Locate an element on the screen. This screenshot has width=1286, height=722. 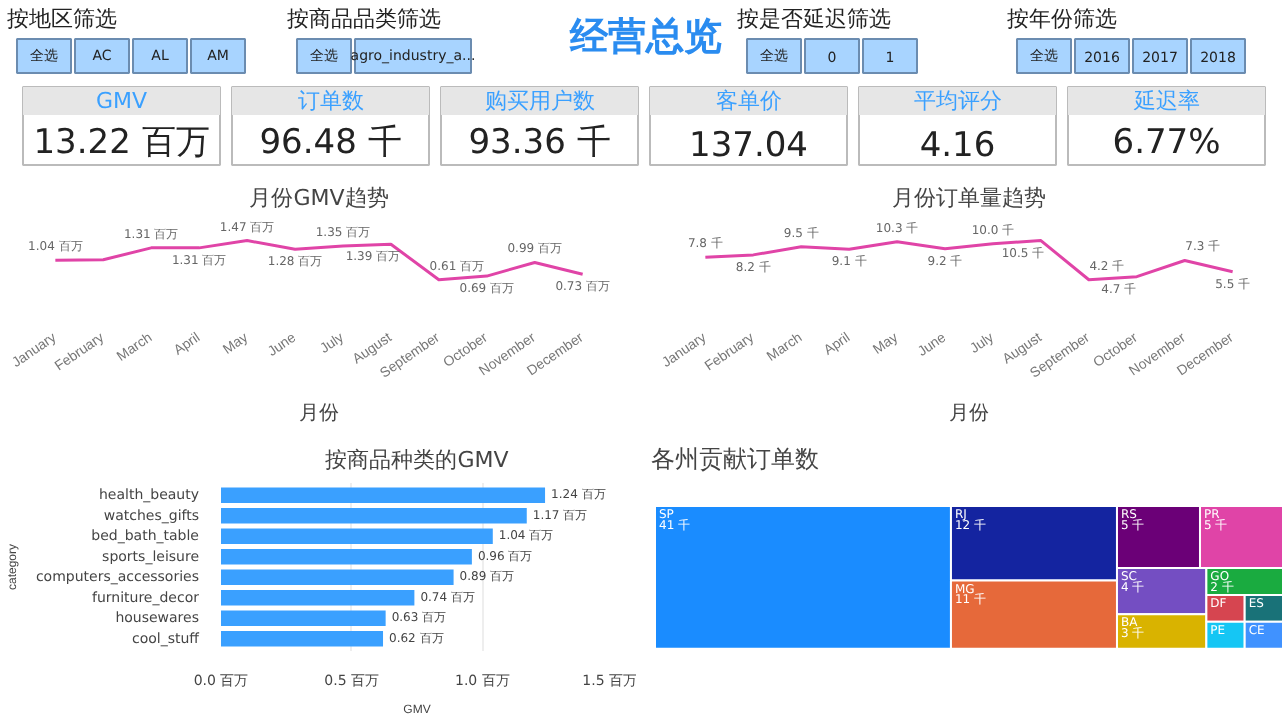
text: 按商品品类筛选 is located at coordinates (364, 19).